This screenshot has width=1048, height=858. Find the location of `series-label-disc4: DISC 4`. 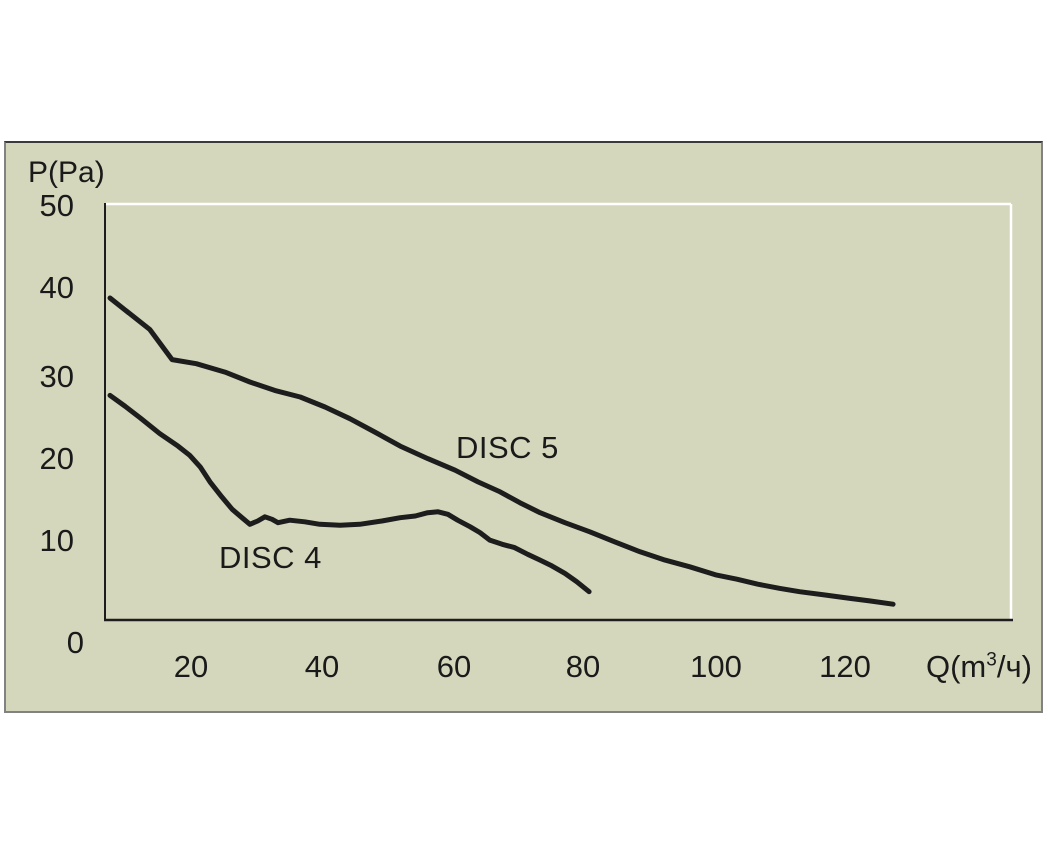

series-label-disc4: DISC 4 is located at coordinates (270, 557).